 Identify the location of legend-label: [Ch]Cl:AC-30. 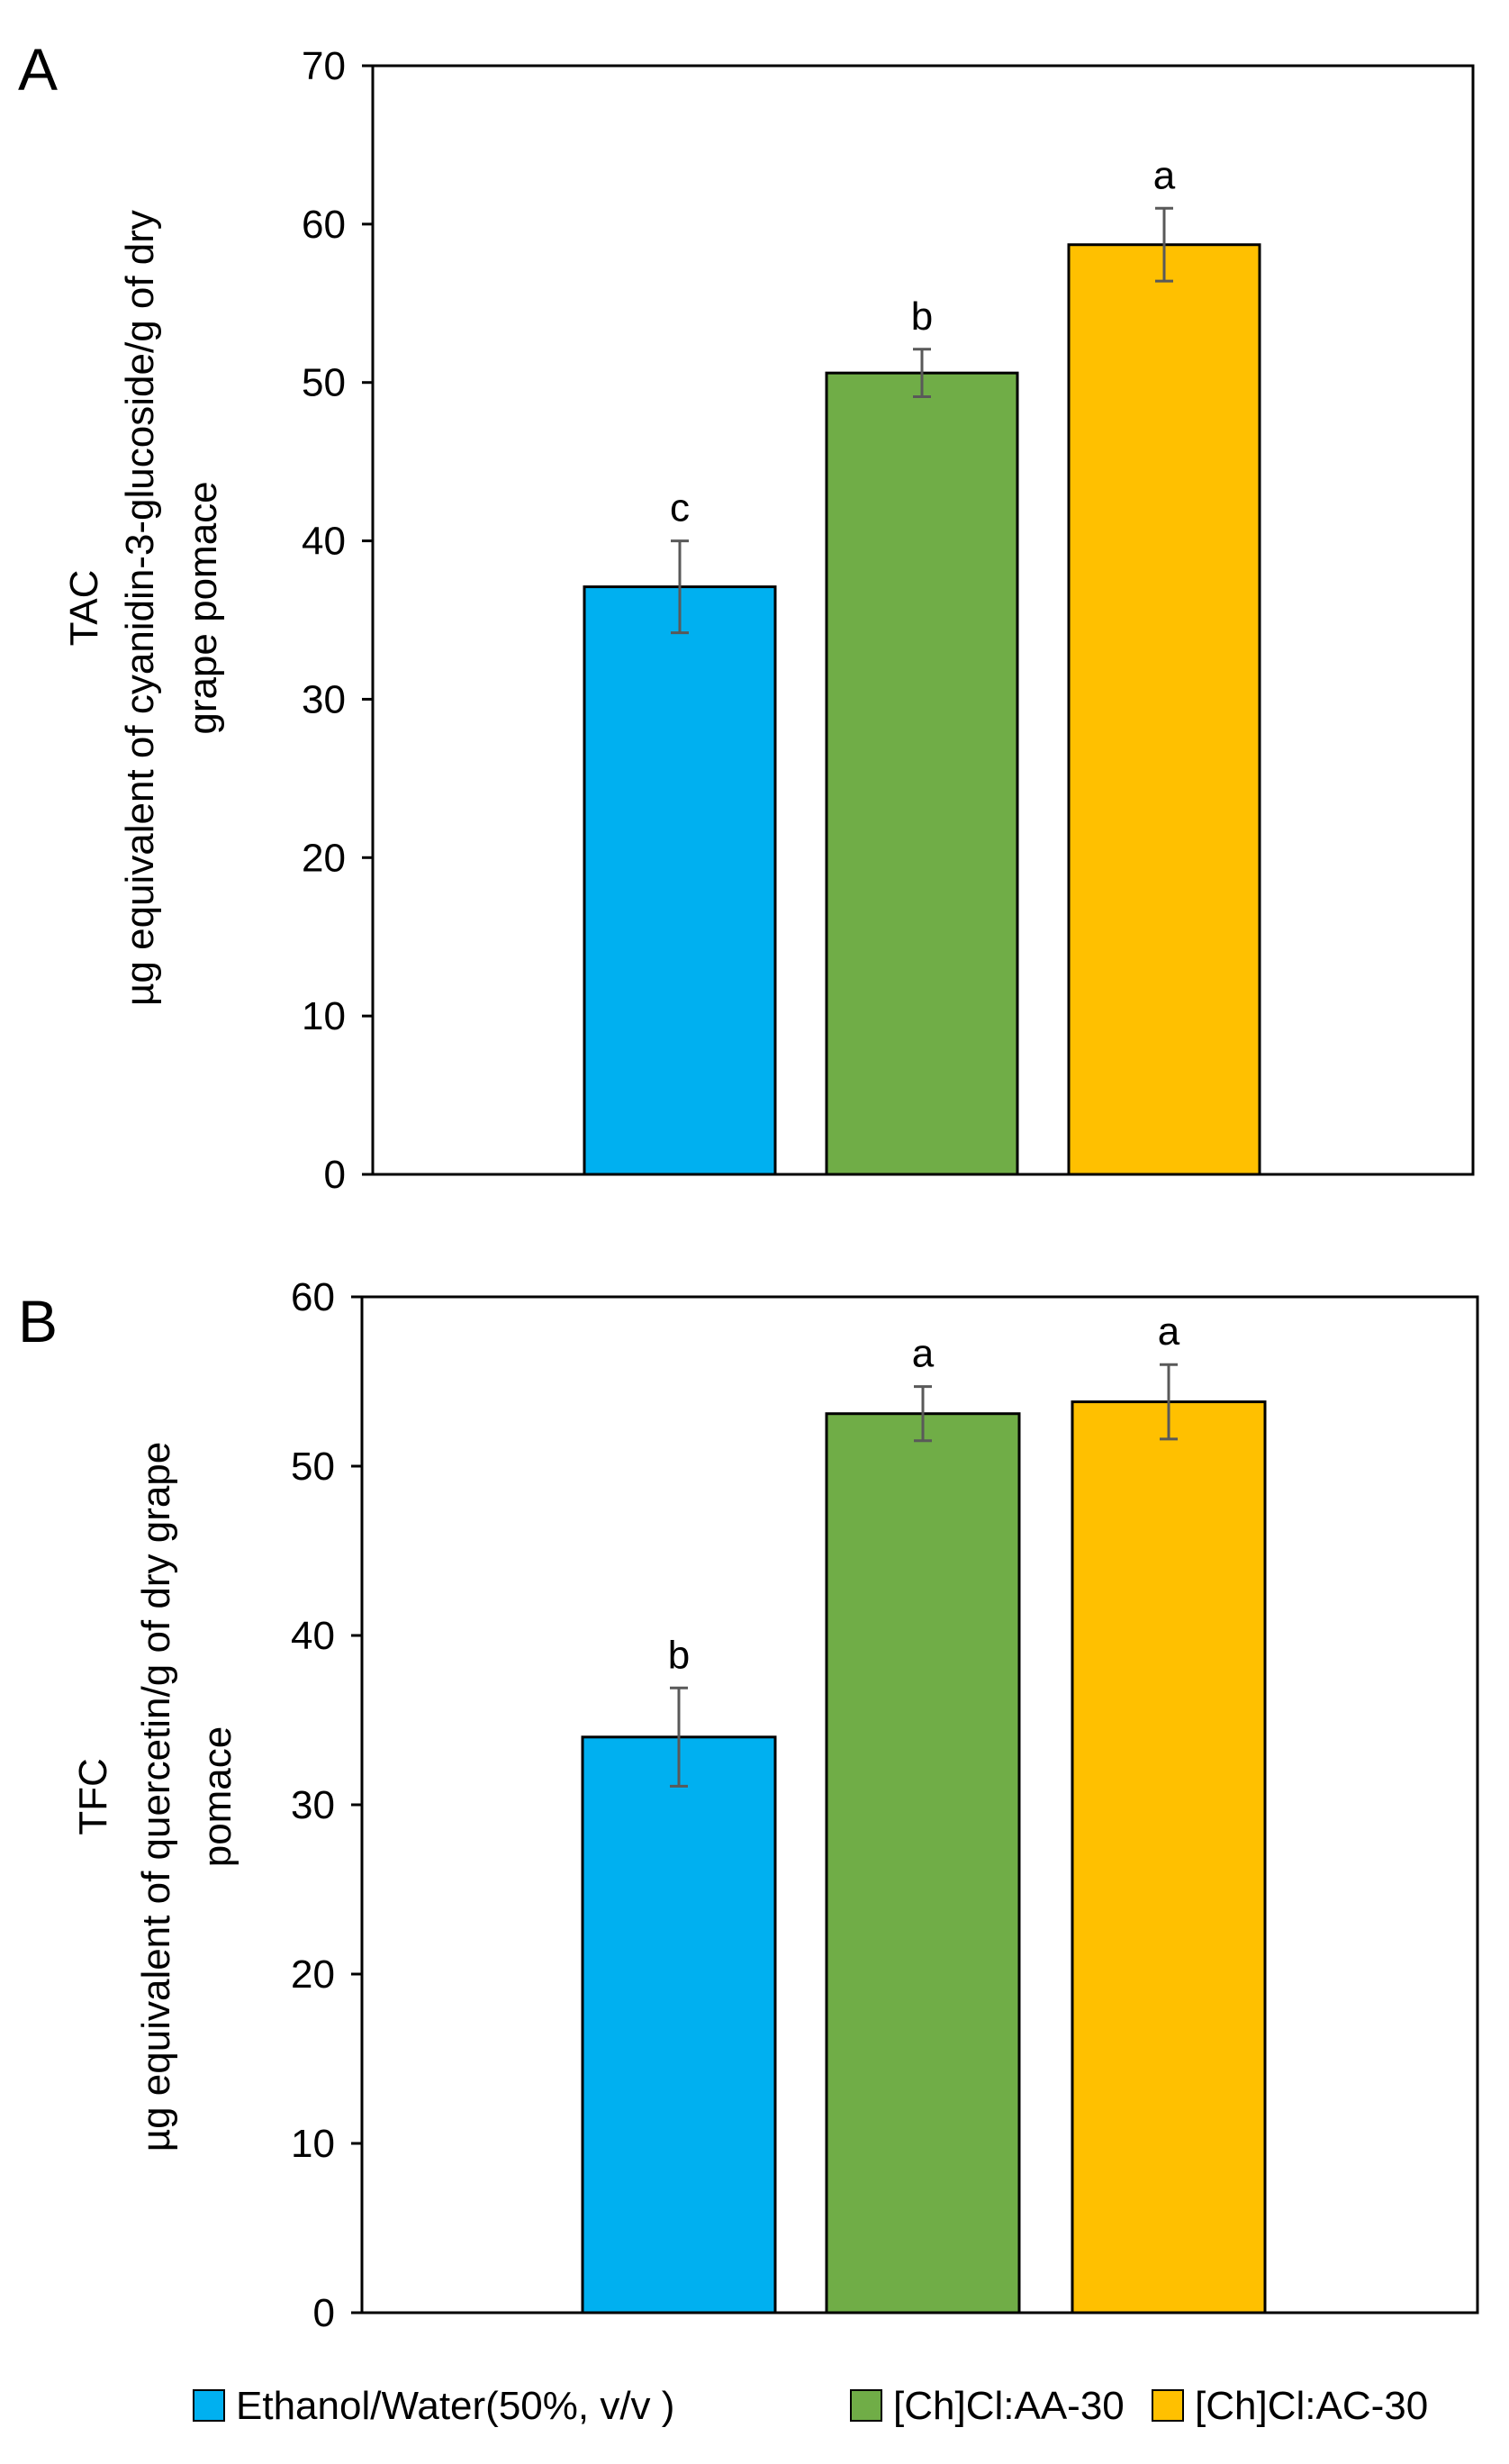
(1311, 2406).